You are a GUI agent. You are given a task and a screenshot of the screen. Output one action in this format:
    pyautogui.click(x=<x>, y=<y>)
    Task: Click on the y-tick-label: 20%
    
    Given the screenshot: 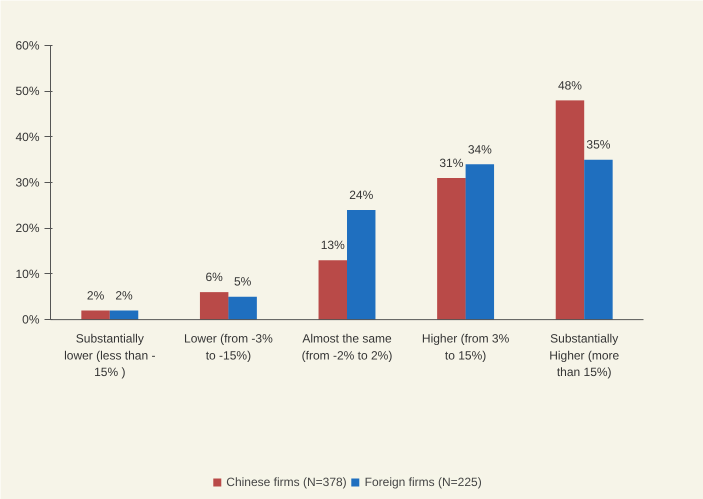 What is the action you would take?
    pyautogui.click(x=27, y=228)
    